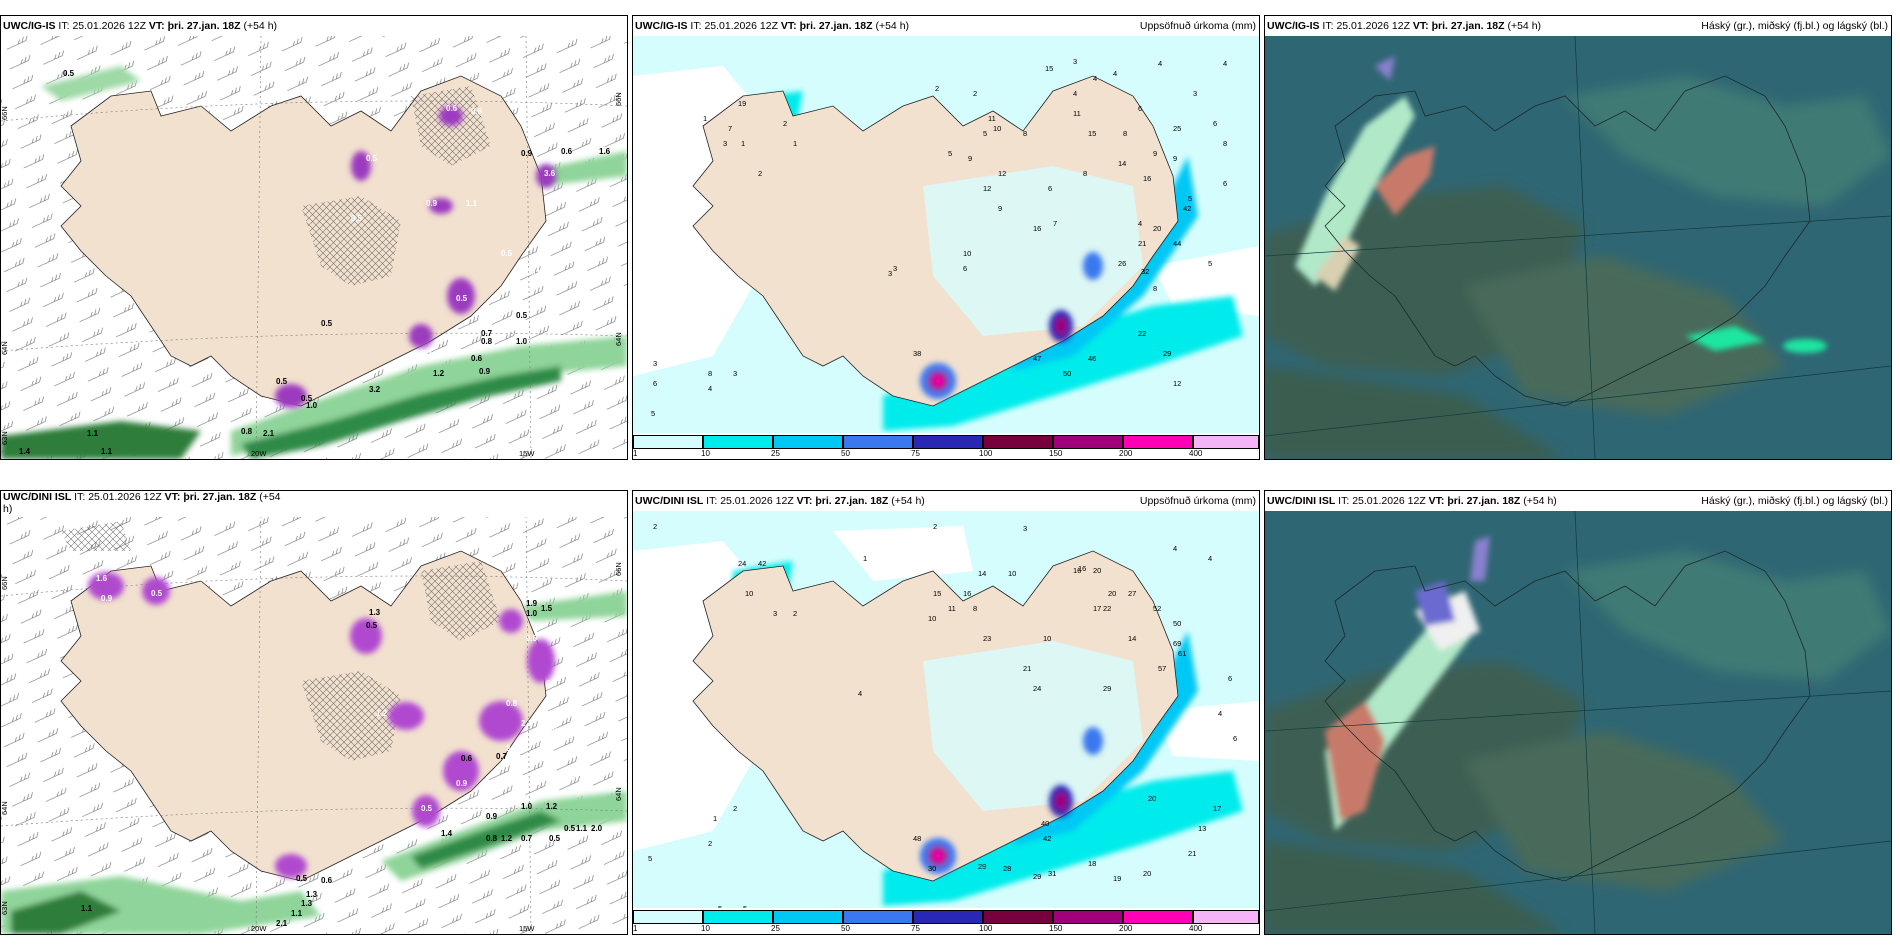  I want to click on wind-value: 1.3, so click(307, 903).